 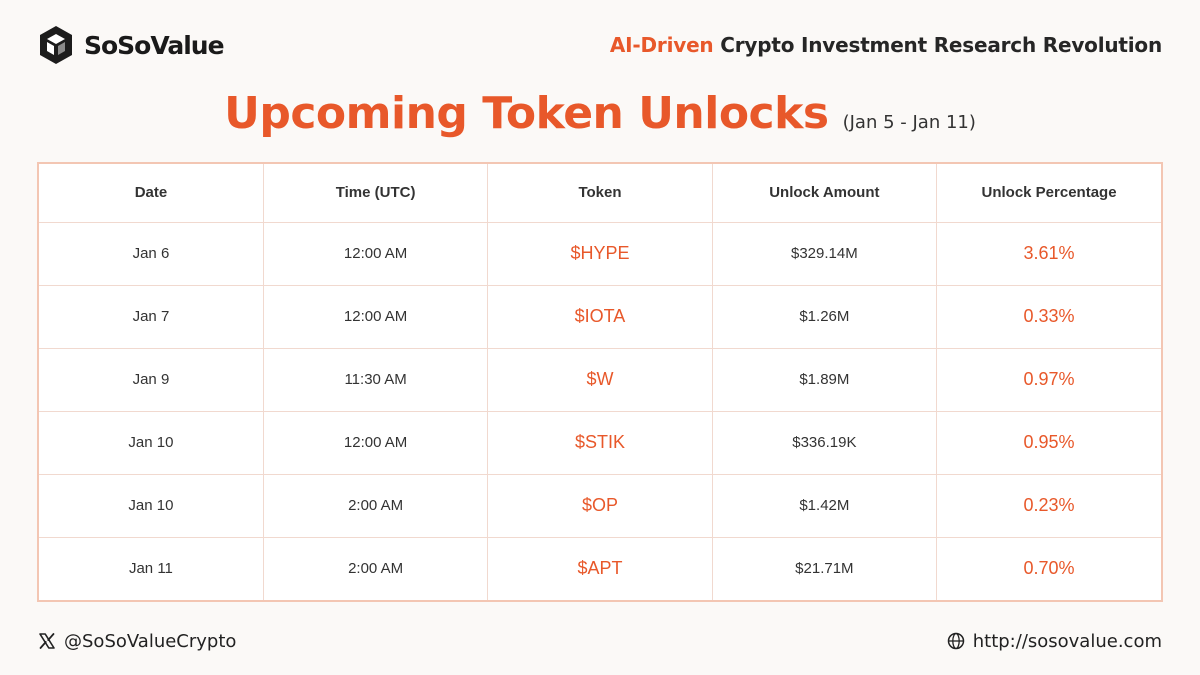 I want to click on website-link: http://sosovalue.com, so click(x=1054, y=641).